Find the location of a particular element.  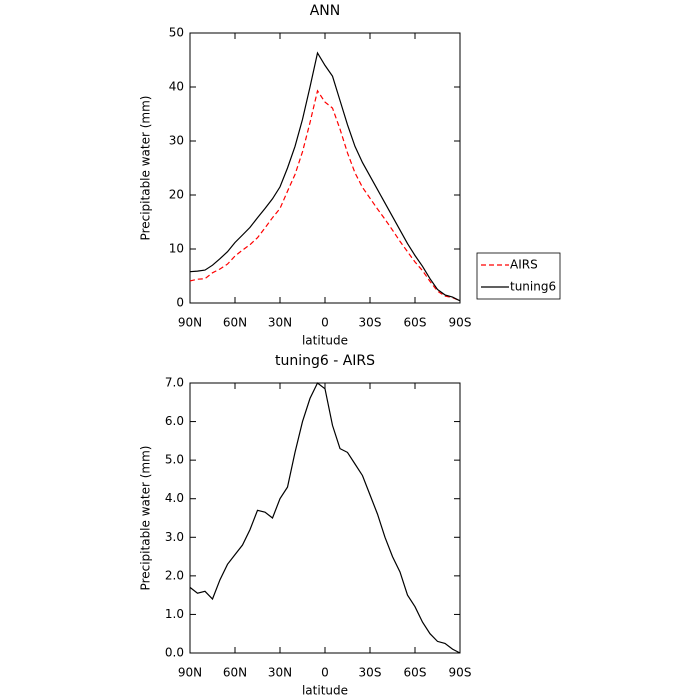

y-tick-label: 10 is located at coordinates (176, 249).